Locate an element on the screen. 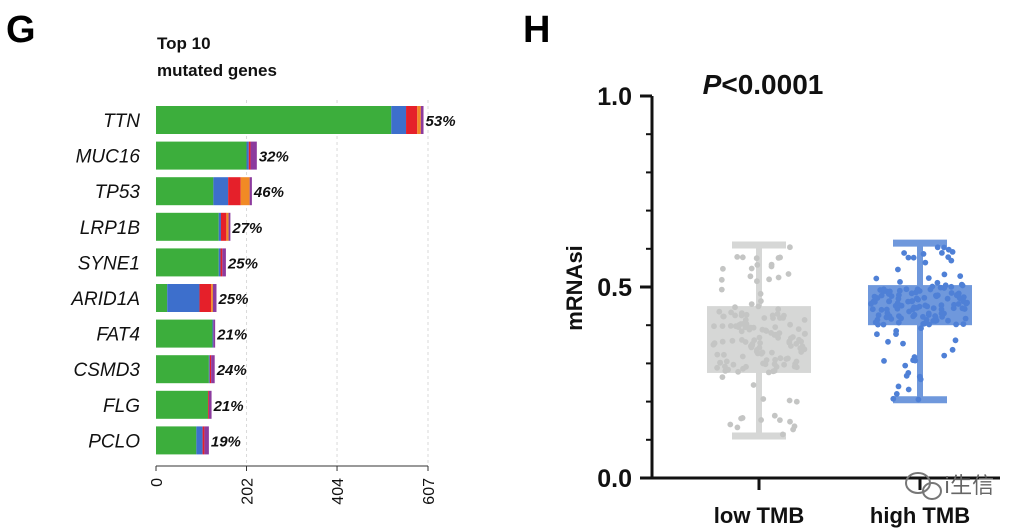 This screenshot has width=1036, height=530. y-ticks: 0.0 0.5 1.0 is located at coordinates (624, 288).